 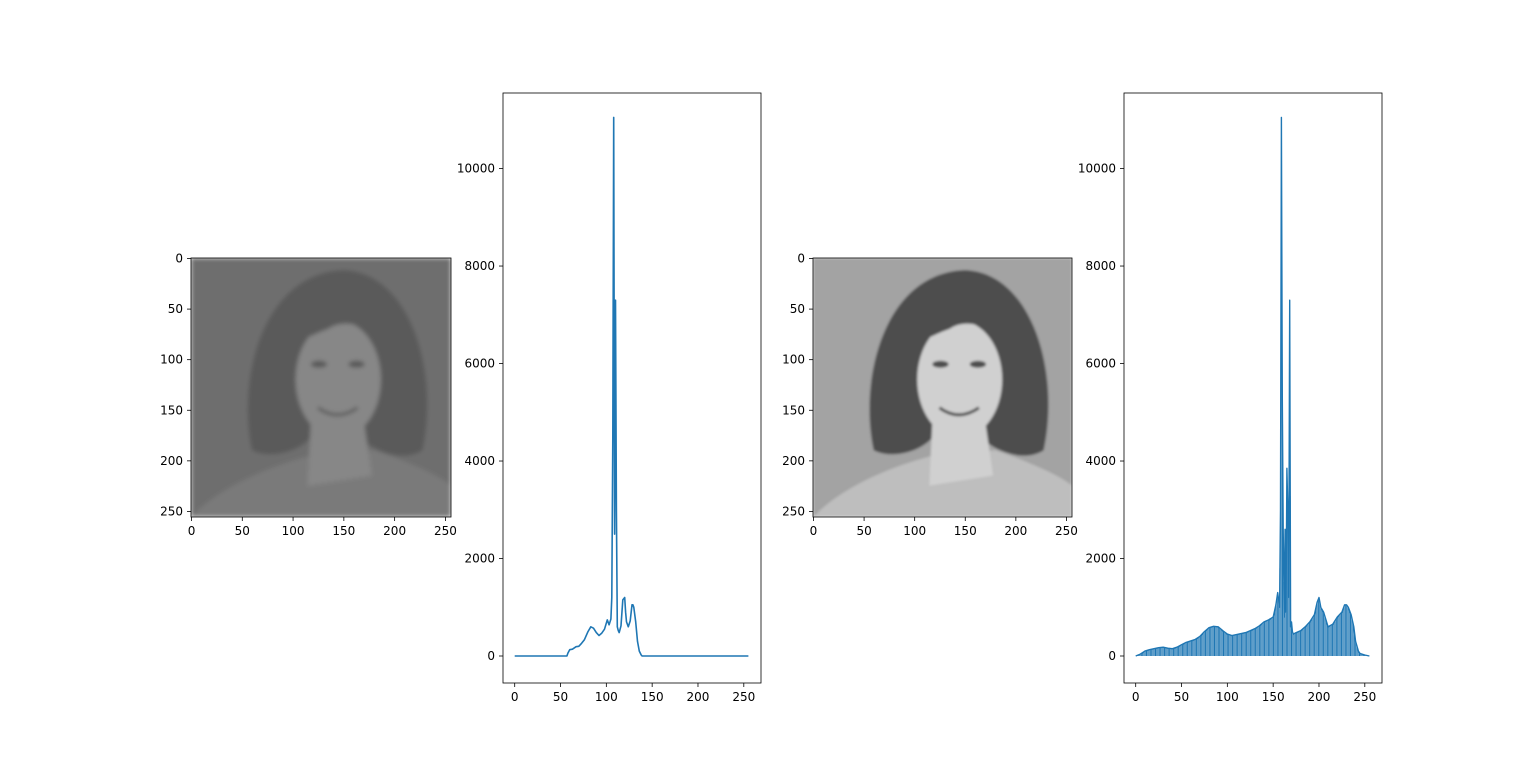 What do you see at coordinates (1253, 425) in the screenshot?
I see `histogram-series-bars` at bounding box center [1253, 425].